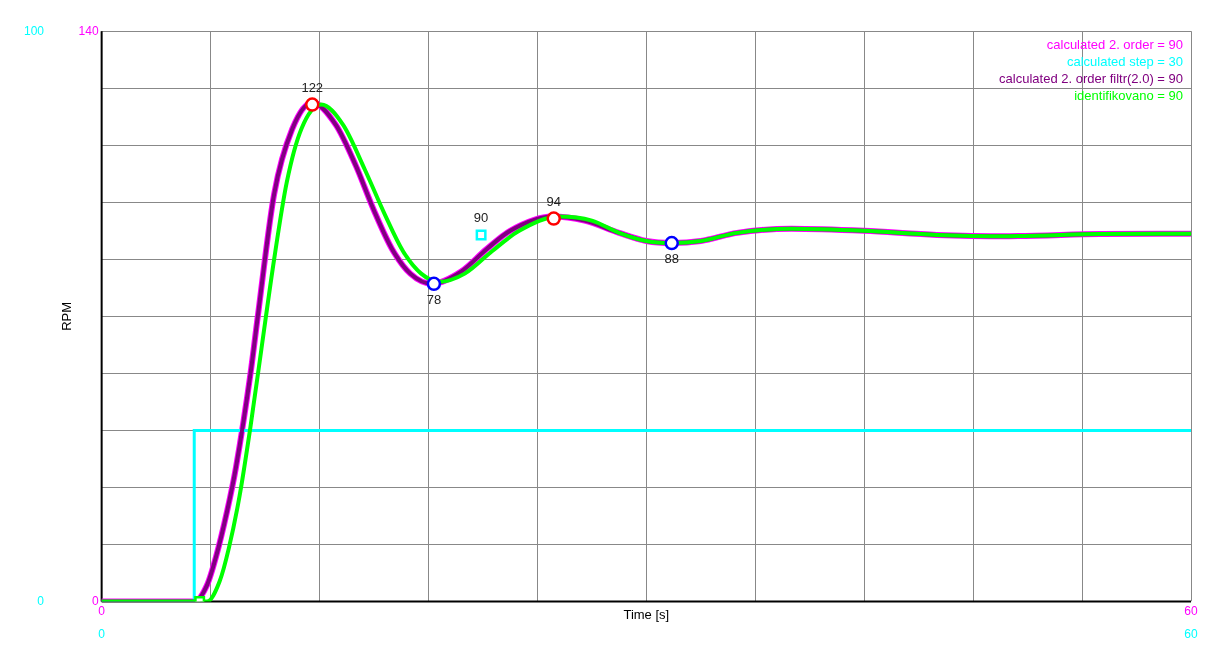  I want to click on data-label: 88, so click(671, 259).